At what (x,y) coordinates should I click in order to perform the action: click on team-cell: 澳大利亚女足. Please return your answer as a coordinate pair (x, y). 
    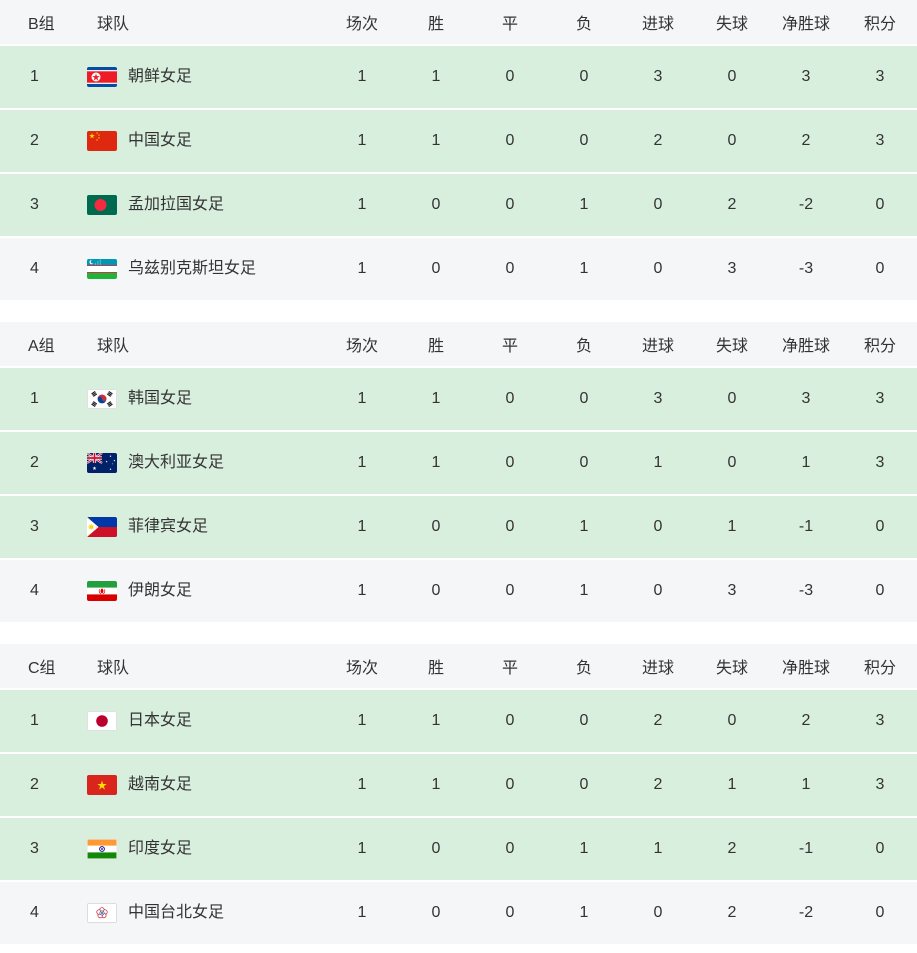
    Looking at the image, I should click on (195, 463).